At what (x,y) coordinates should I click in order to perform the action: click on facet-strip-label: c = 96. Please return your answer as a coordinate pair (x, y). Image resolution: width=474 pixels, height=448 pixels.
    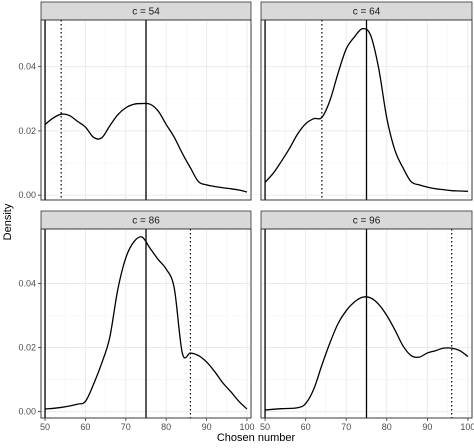
    Looking at the image, I should click on (367, 221).